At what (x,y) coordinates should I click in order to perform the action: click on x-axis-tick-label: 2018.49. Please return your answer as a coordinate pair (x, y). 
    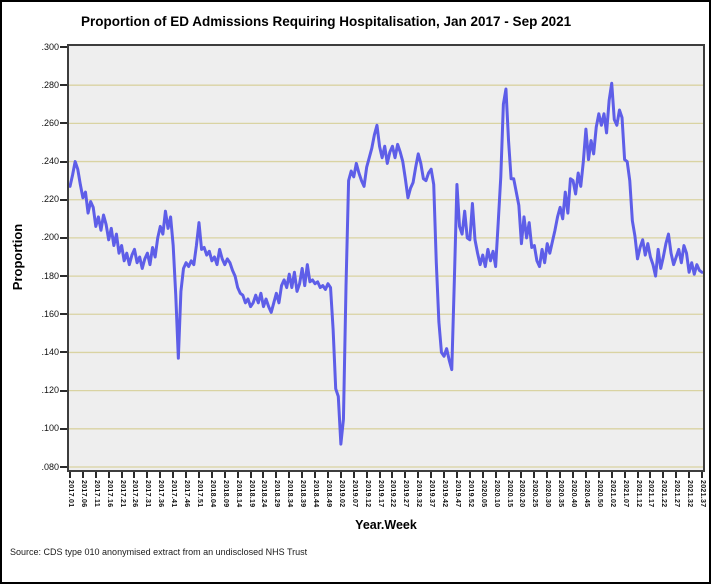
    Looking at the image, I should click on (328, 494).